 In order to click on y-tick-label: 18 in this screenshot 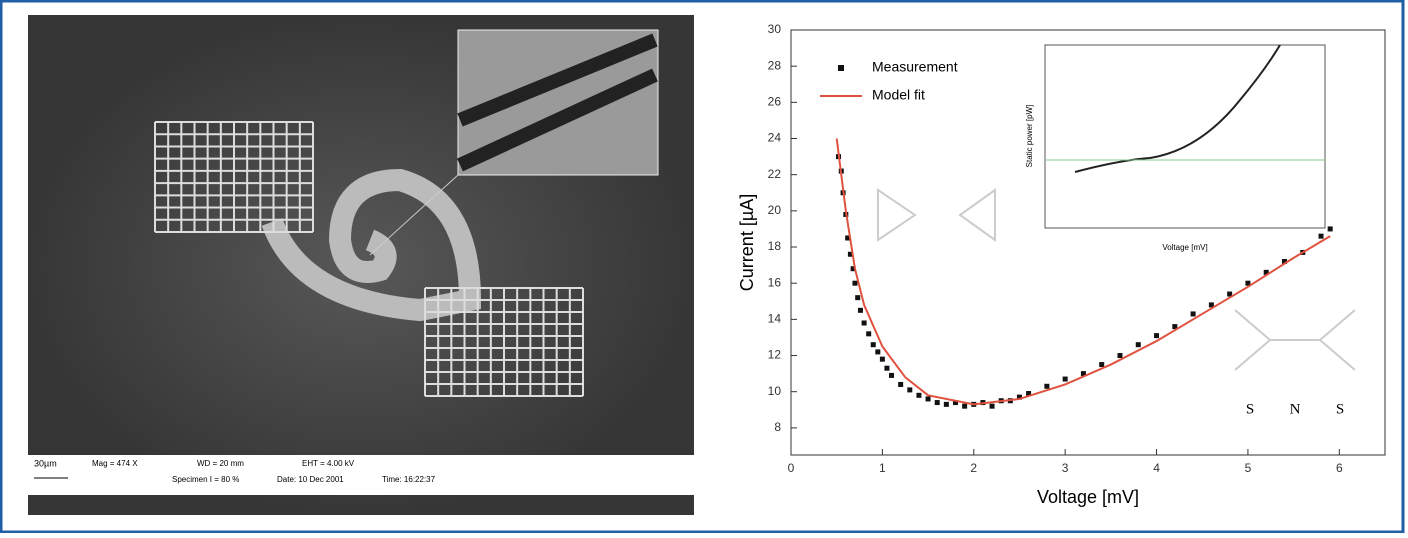, I will do `click(775, 246)`.